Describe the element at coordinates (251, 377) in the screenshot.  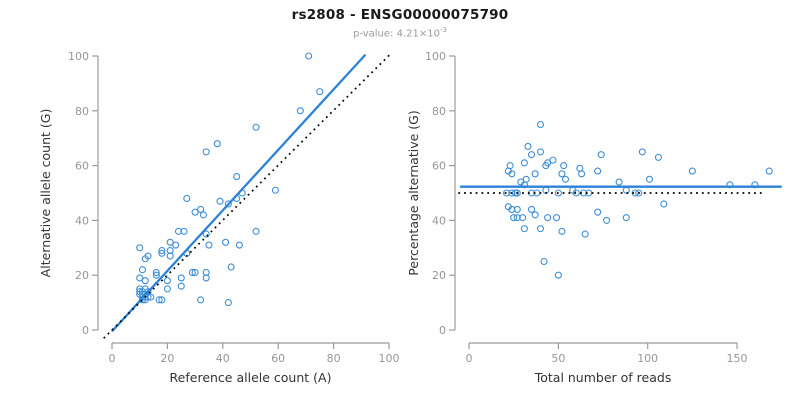
I see `x-axis-title: Reference allele count (A)` at that location.